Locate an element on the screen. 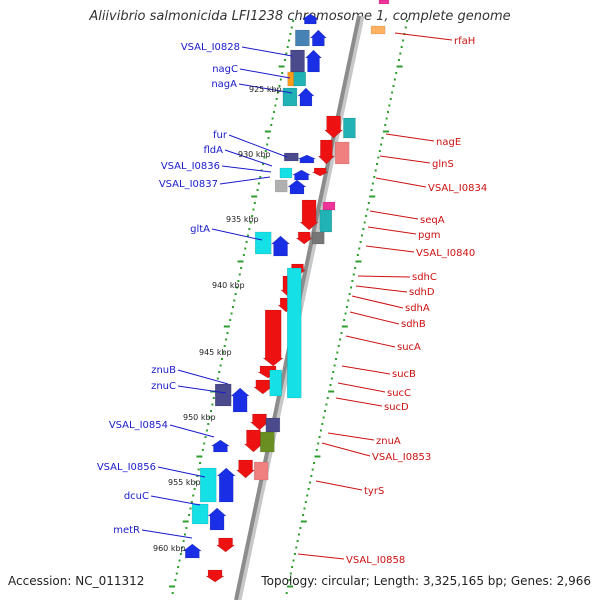  gene-label-vsal-i0853: VSAL_I0853 is located at coordinates (401, 457).